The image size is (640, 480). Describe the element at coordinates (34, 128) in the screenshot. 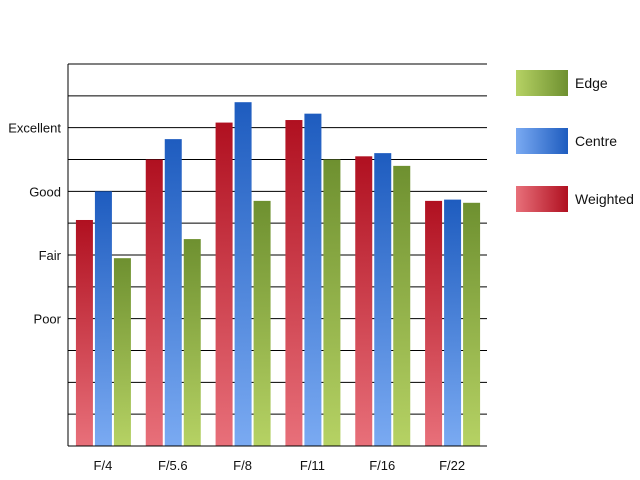

I see `y-tick-label: Excellent` at that location.